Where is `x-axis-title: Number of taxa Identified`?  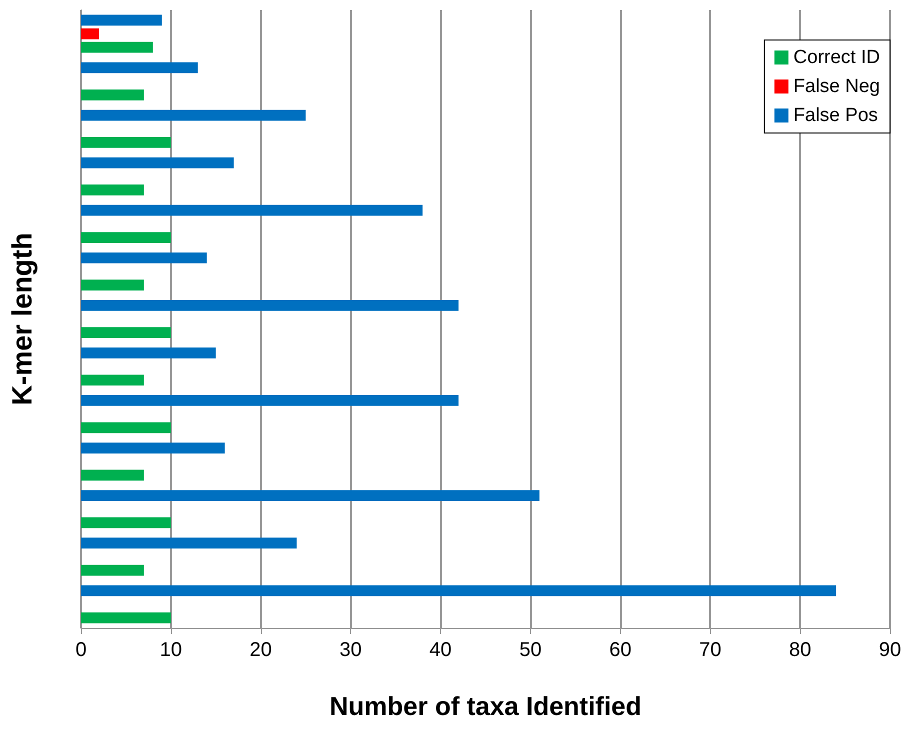
x-axis-title: Number of taxa Identified is located at coordinates (485, 706).